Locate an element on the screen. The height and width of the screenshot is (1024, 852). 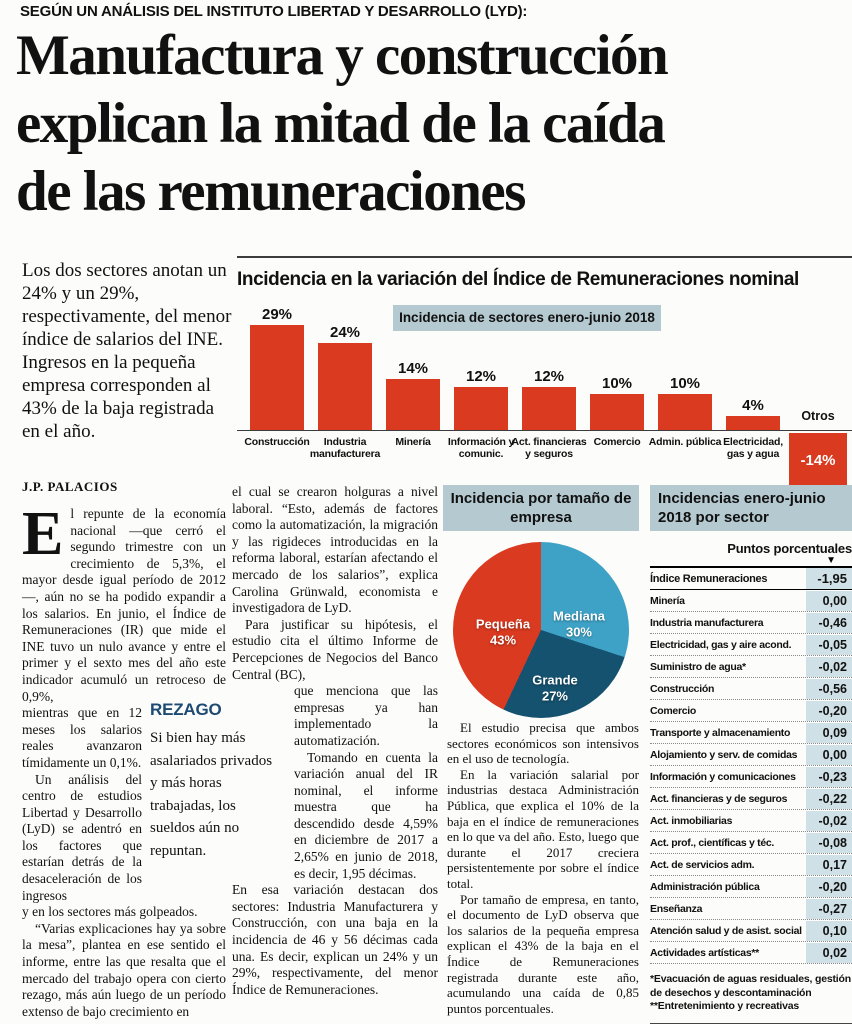
bar-category-label: Comercio is located at coordinates (617, 442).